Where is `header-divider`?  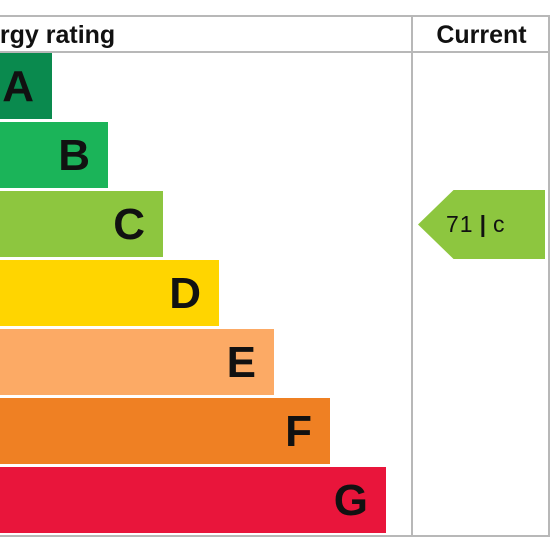
header-divider is located at coordinates (275, 52).